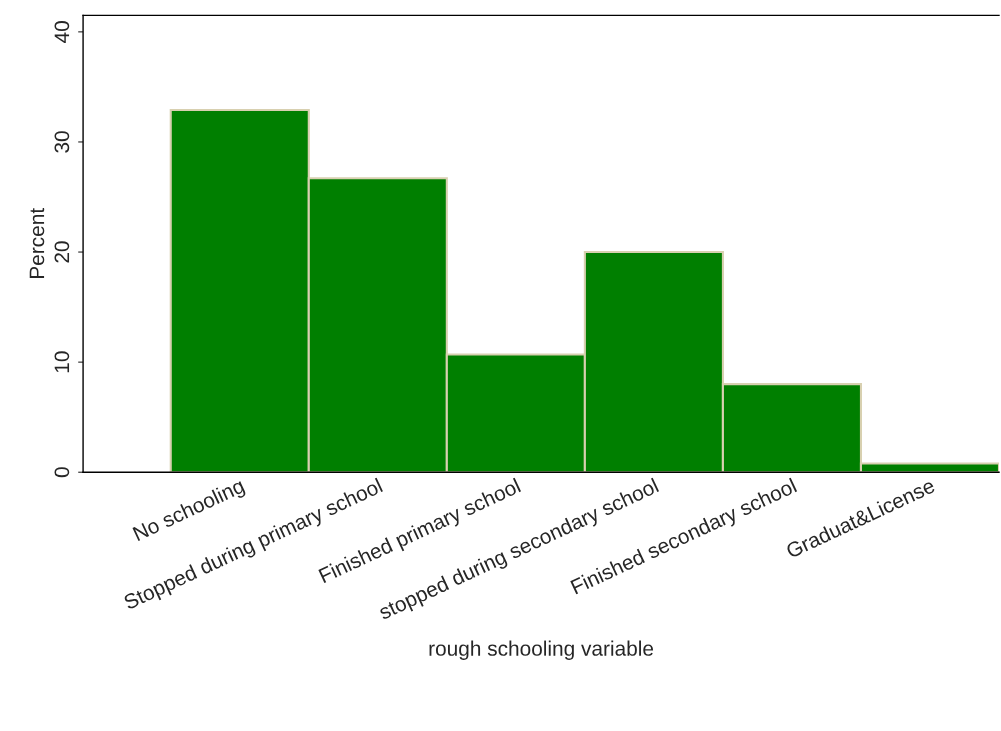 The height and width of the screenshot is (731, 1001). Describe the element at coordinates (37, 243) in the screenshot. I see `y-axis-title: Percent` at that location.